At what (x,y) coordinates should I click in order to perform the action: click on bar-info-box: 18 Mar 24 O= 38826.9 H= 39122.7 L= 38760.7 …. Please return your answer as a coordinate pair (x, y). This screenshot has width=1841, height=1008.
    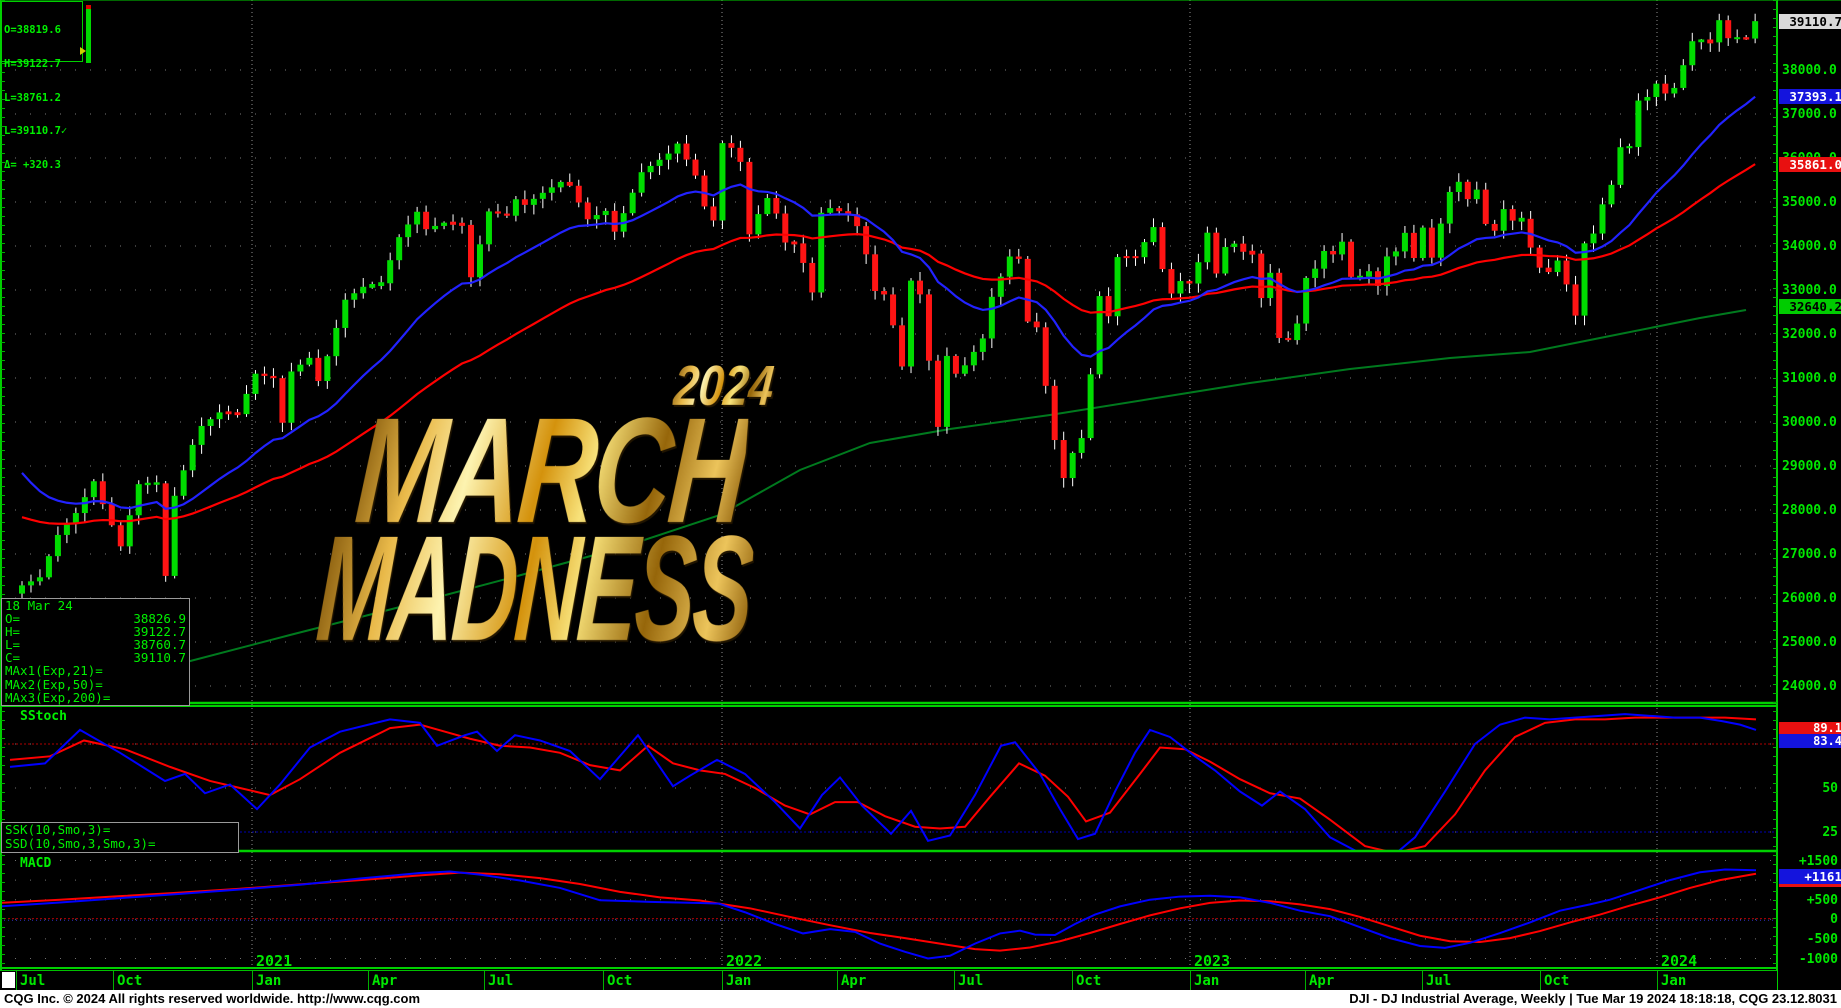
    Looking at the image, I should click on (95, 652).